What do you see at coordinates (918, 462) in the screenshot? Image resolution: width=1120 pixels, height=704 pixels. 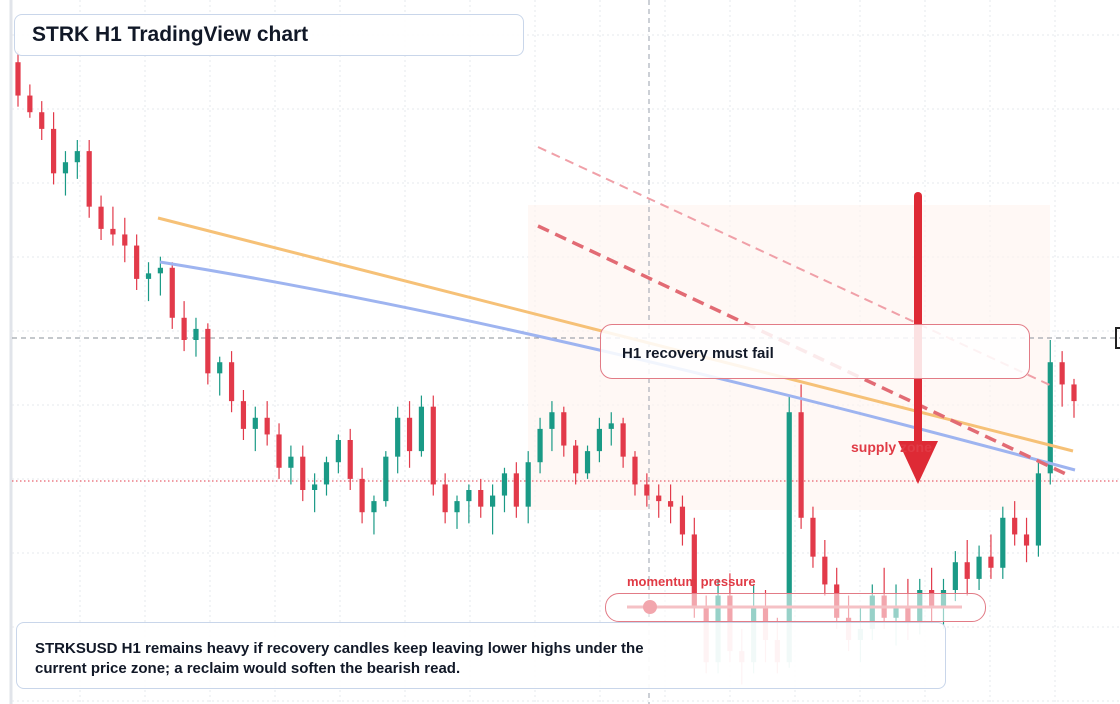 I see `down-arrow-head` at bounding box center [918, 462].